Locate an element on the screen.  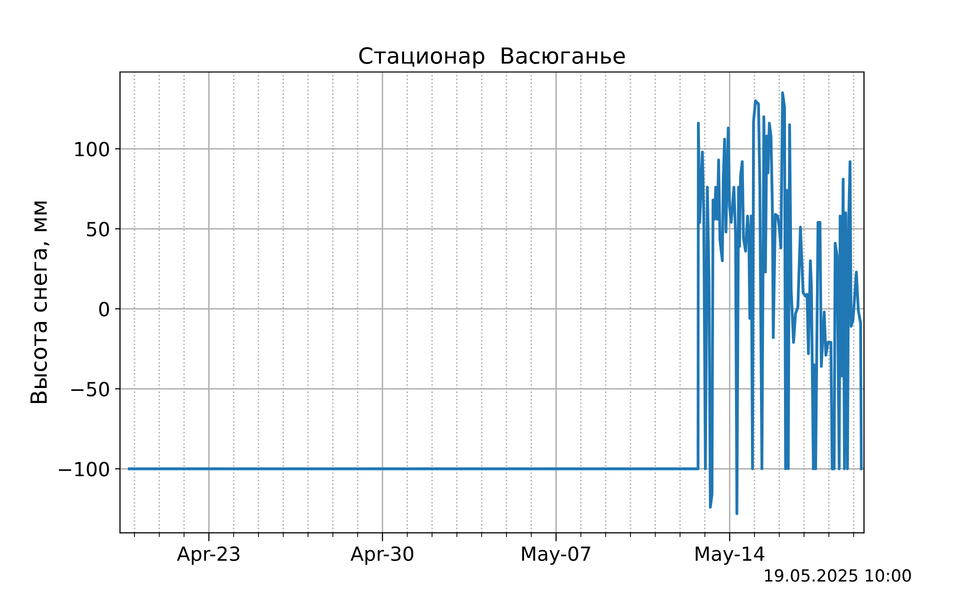
y-axis-title: Высота снега, мм is located at coordinates (40, 303).